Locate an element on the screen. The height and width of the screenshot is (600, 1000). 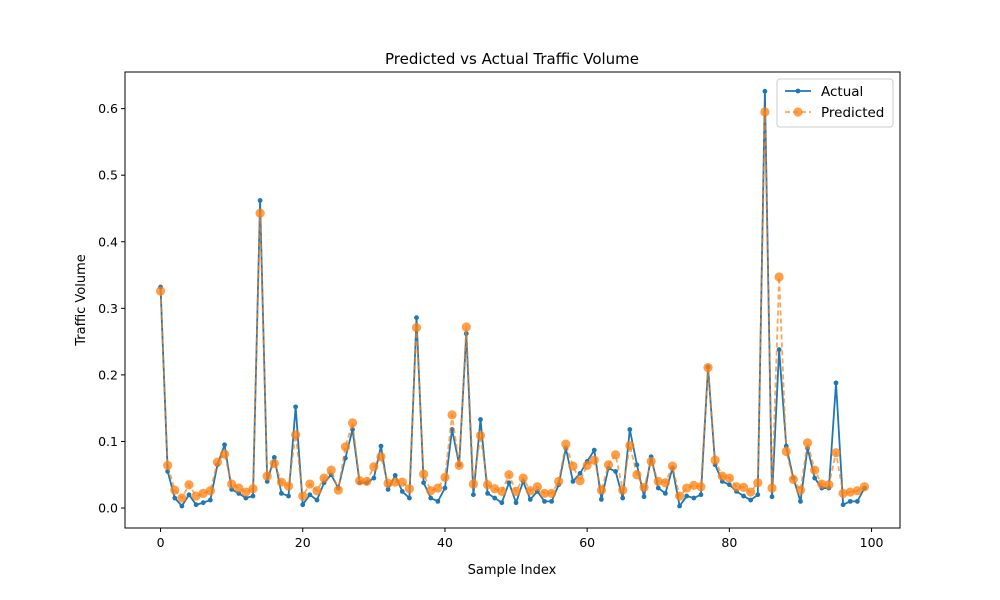
legend-actual-label: Actual is located at coordinates (842, 92).